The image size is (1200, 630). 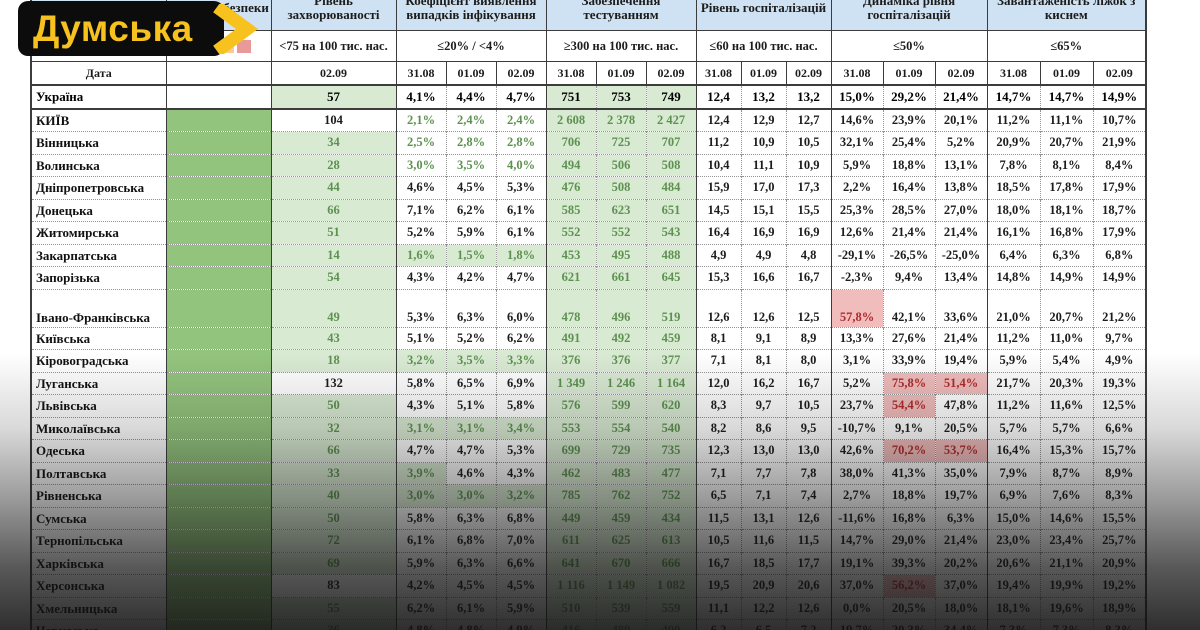 I want to click on testing-cell: 613, so click(x=671, y=540).